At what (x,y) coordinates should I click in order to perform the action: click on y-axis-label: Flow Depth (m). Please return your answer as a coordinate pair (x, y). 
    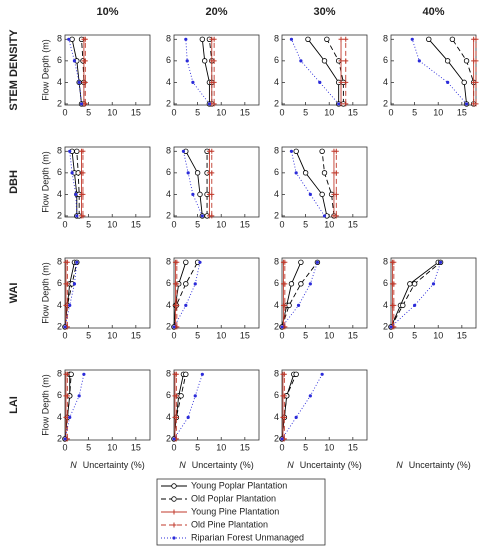
    Looking at the image, I should click on (45, 182).